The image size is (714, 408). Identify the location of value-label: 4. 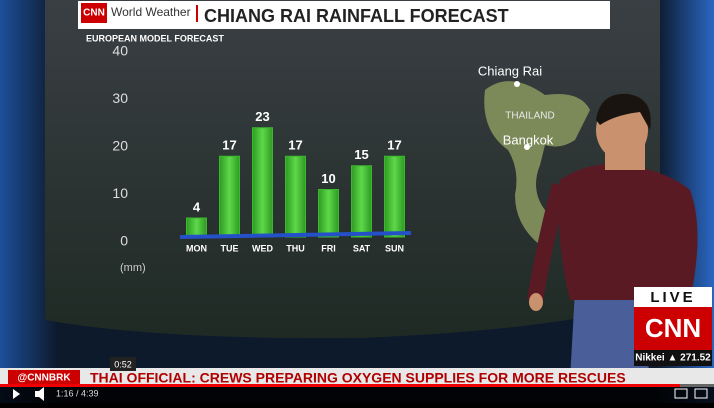
(197, 206).